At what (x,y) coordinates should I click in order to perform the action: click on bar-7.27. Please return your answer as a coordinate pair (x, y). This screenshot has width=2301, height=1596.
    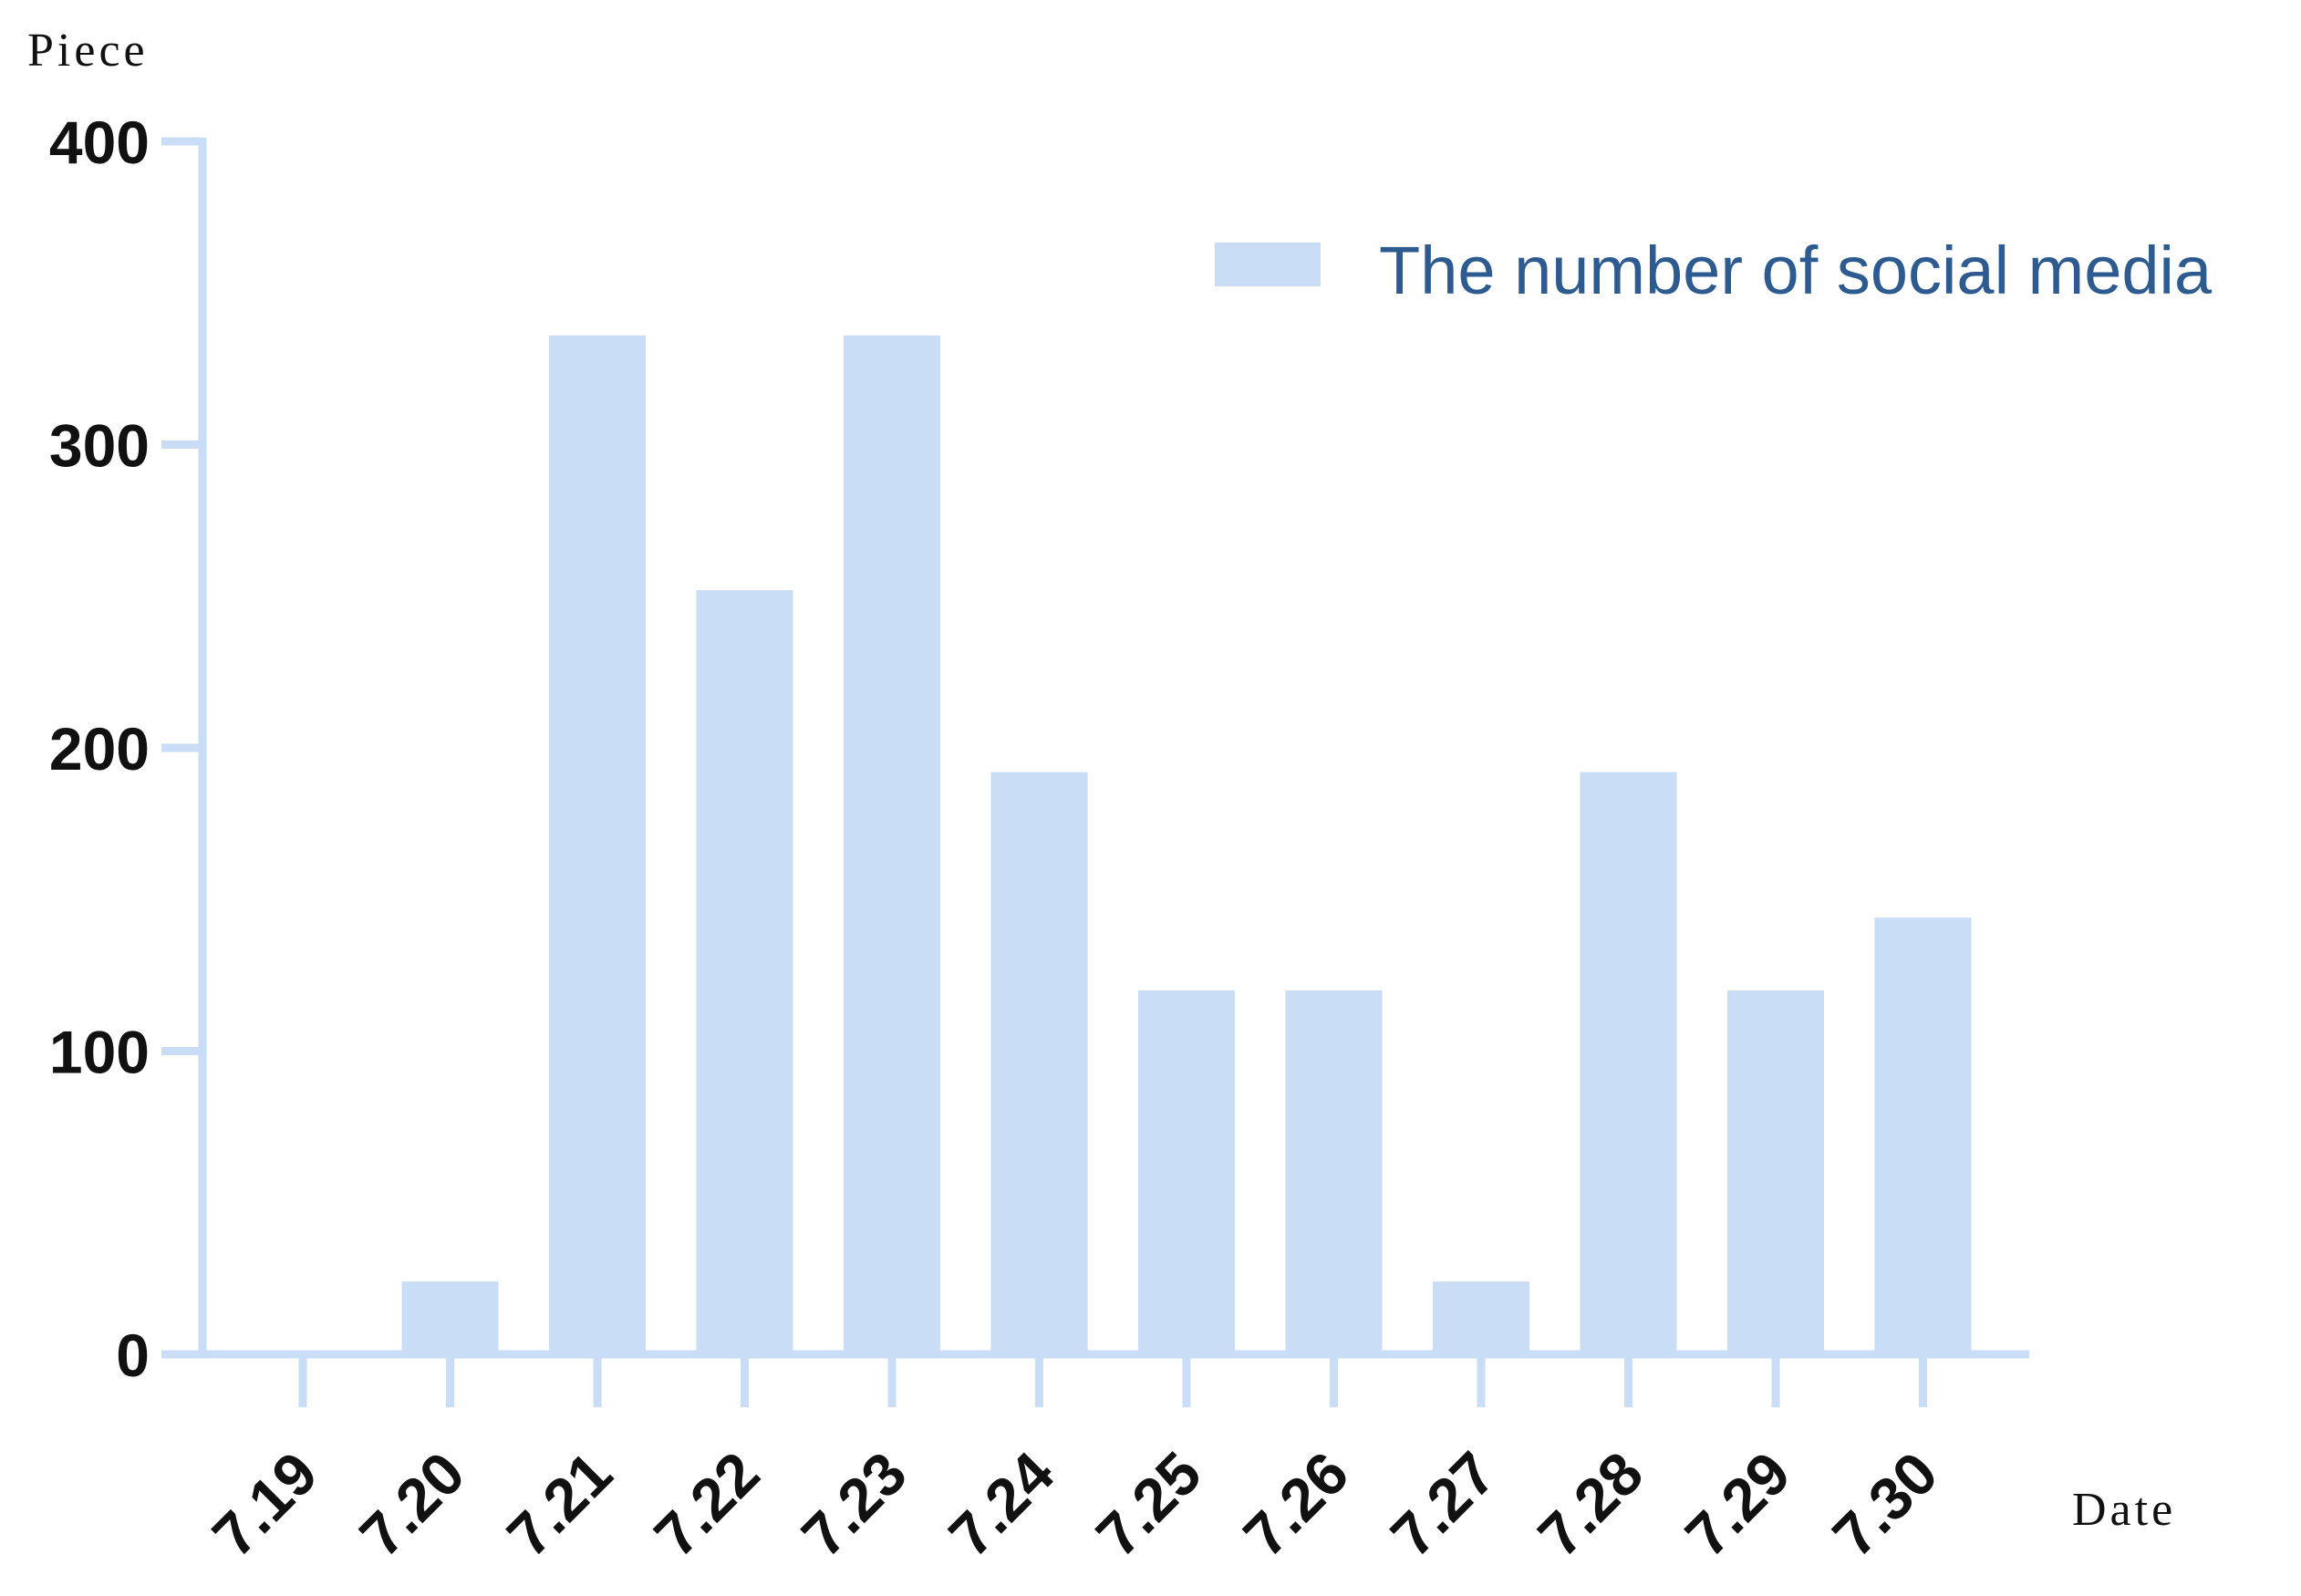
    Looking at the image, I should click on (1481, 1318).